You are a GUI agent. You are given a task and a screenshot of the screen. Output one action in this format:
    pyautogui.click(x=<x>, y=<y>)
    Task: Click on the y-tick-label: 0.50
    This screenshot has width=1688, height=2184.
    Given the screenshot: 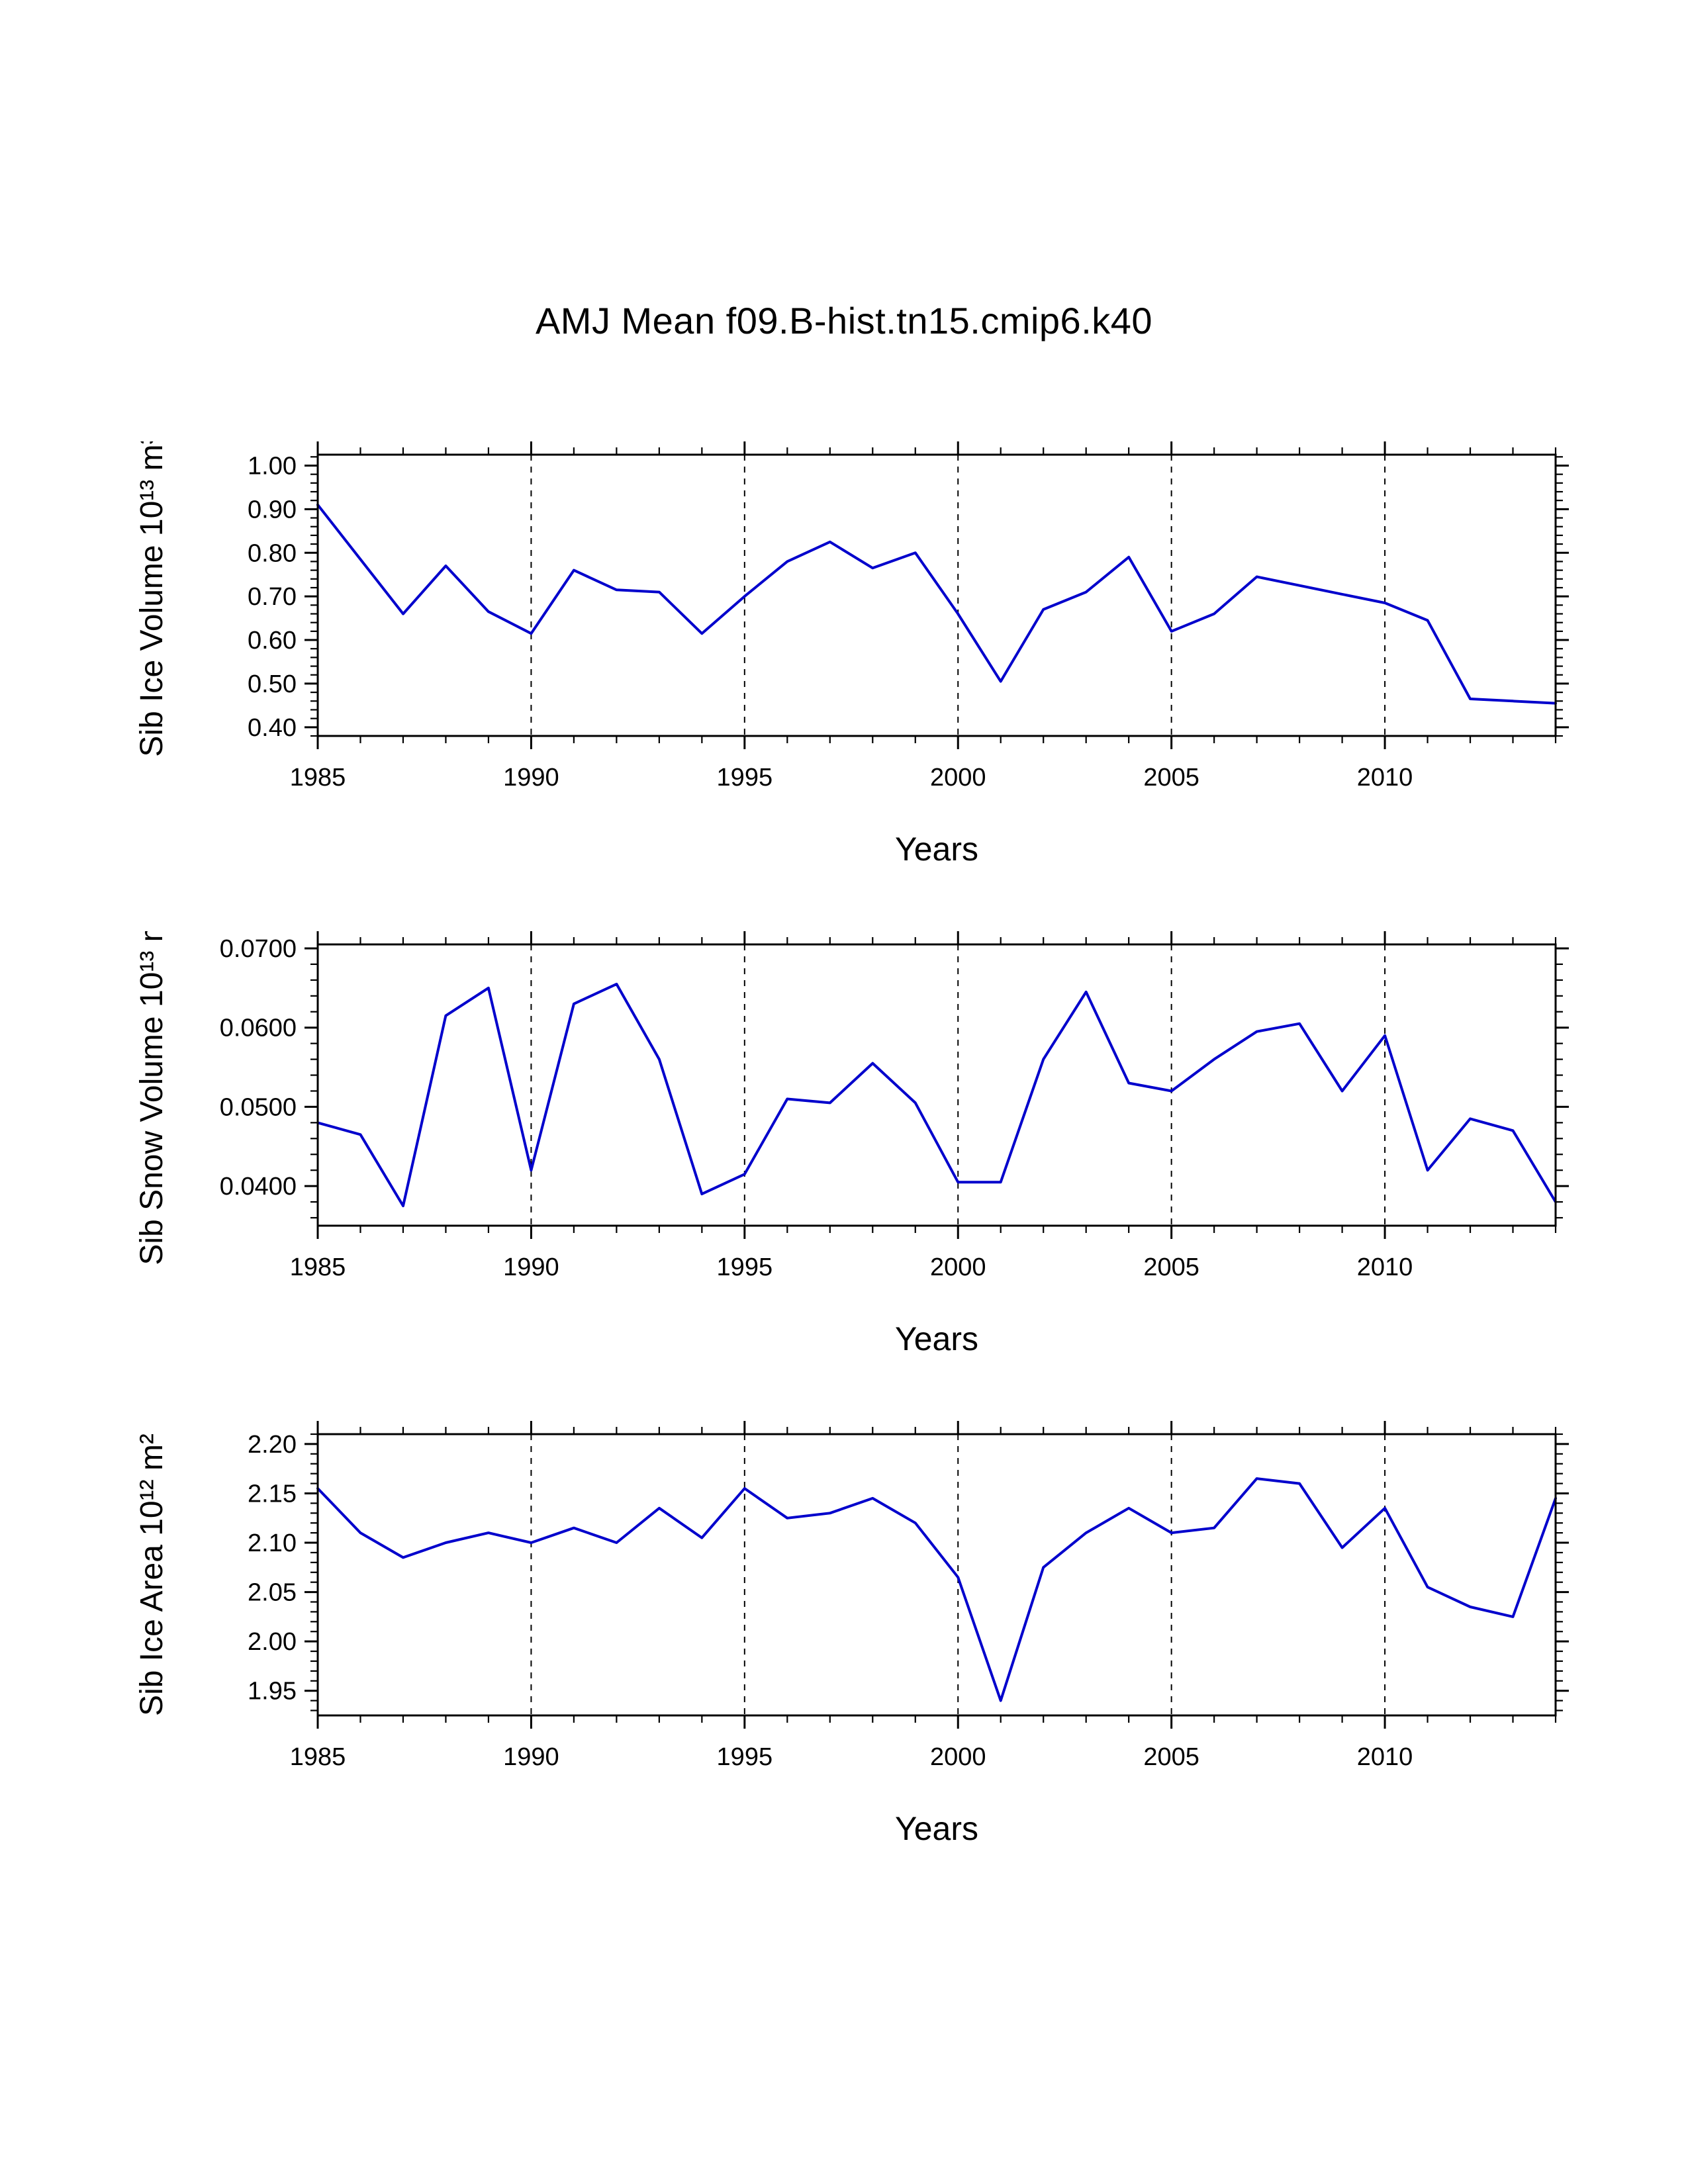 What is the action you would take?
    pyautogui.click(x=272, y=684)
    